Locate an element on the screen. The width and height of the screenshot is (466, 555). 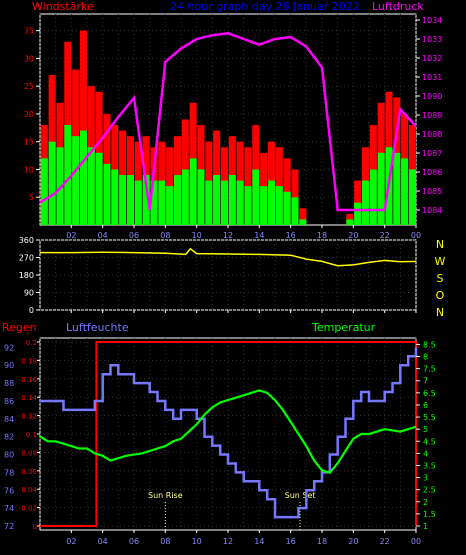
pressure-y-tick-label: 1034 is located at coordinates (432, 20).